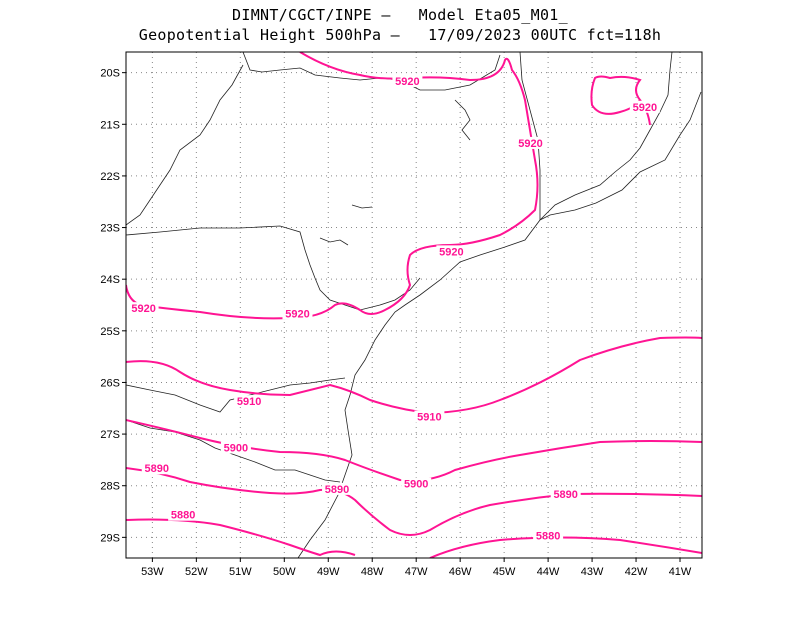 The image size is (800, 618). I want to click on lon-tick-label: 48W, so click(372, 572).